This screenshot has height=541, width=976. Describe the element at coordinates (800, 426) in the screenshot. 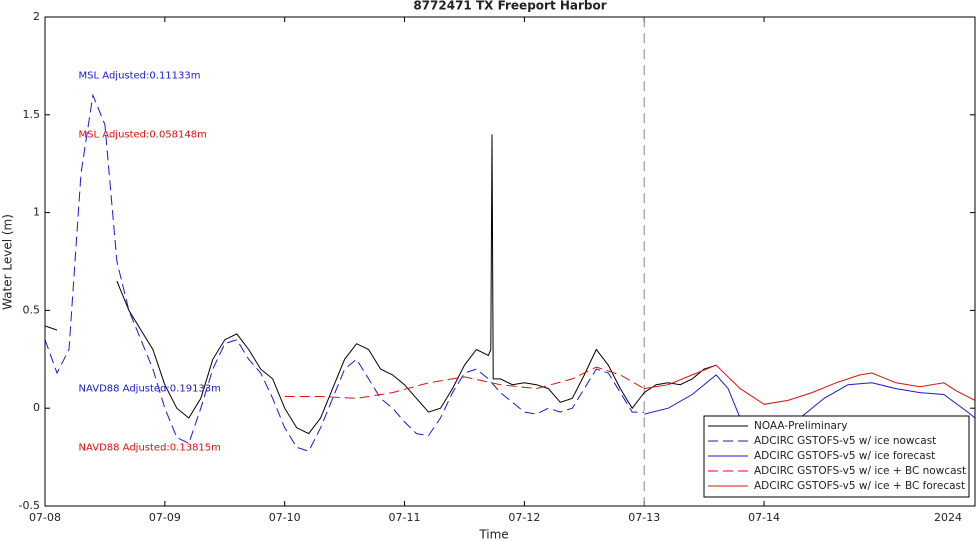

I see `legend-label: NOAA-Preliminary` at that location.